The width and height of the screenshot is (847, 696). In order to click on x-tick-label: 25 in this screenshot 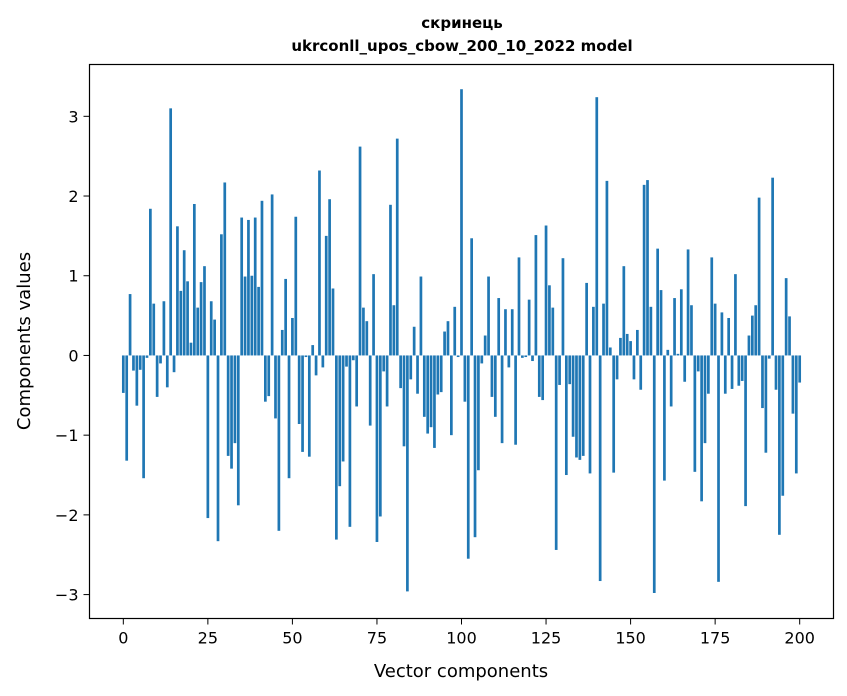, I will do `click(208, 638)`.